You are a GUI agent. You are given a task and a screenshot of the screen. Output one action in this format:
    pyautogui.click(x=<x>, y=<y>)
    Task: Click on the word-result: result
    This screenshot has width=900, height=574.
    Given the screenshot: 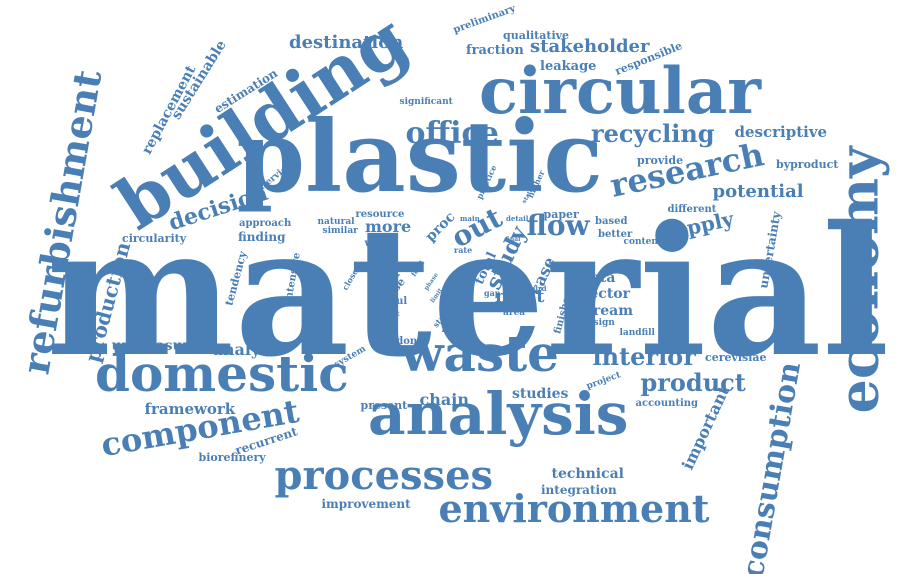 What is the action you would take?
    pyautogui.click(x=388, y=313)
    